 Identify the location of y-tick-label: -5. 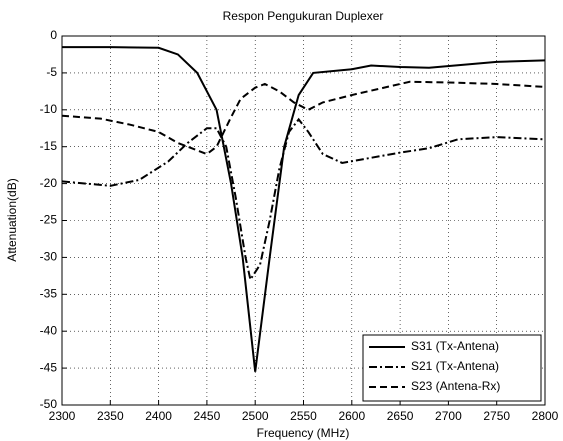
(51, 72).